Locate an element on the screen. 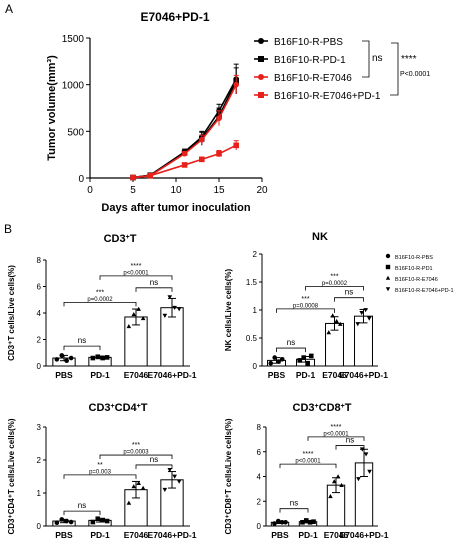  y-tick-label: 1000 is located at coordinates (73, 86).